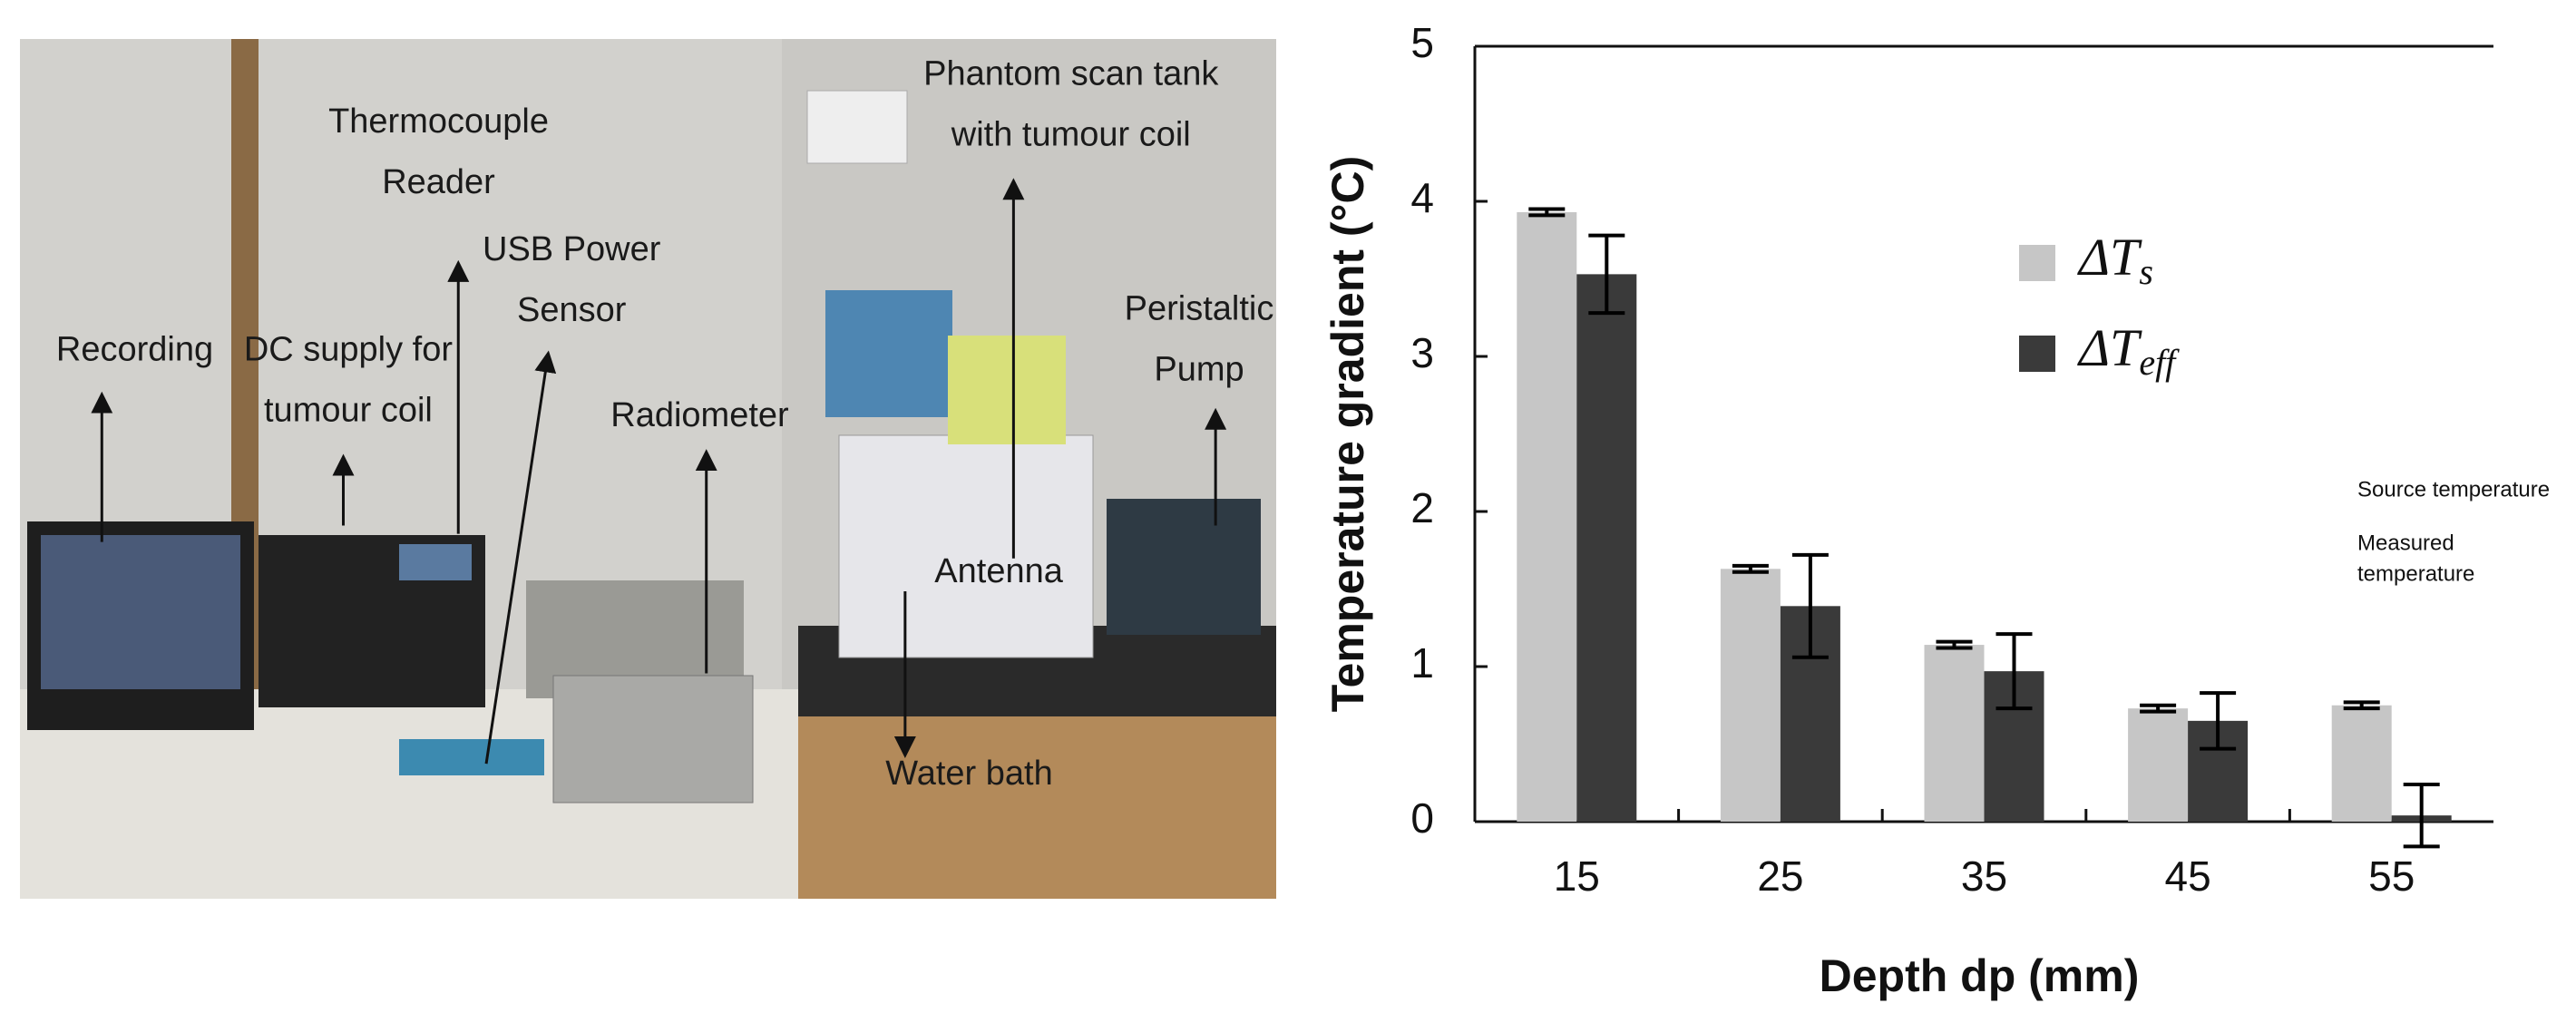 Image resolution: width=2576 pixels, height=1013 pixels. Describe the element at coordinates (1422, 507) in the screenshot. I see `y-tick-label: 2` at that location.